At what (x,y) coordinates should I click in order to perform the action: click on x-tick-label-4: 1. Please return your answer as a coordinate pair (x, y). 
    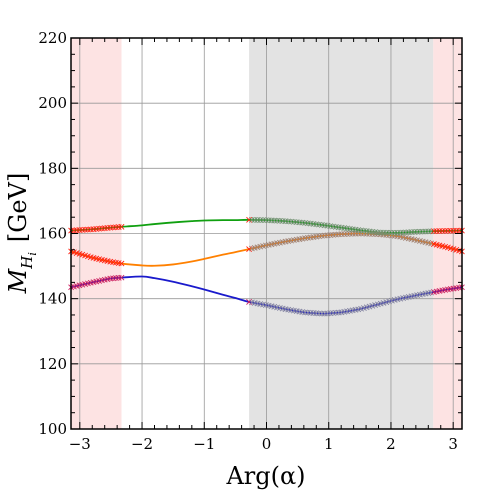
    Looking at the image, I should click on (329, 444).